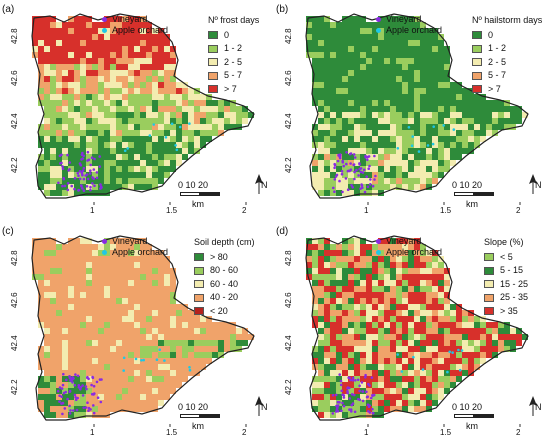 Image resolution: width=550 pixels, height=443 pixels. What do you see at coordinates (506, 271) in the screenshot?
I see `legend-class: 5 - 15` at bounding box center [506, 271].